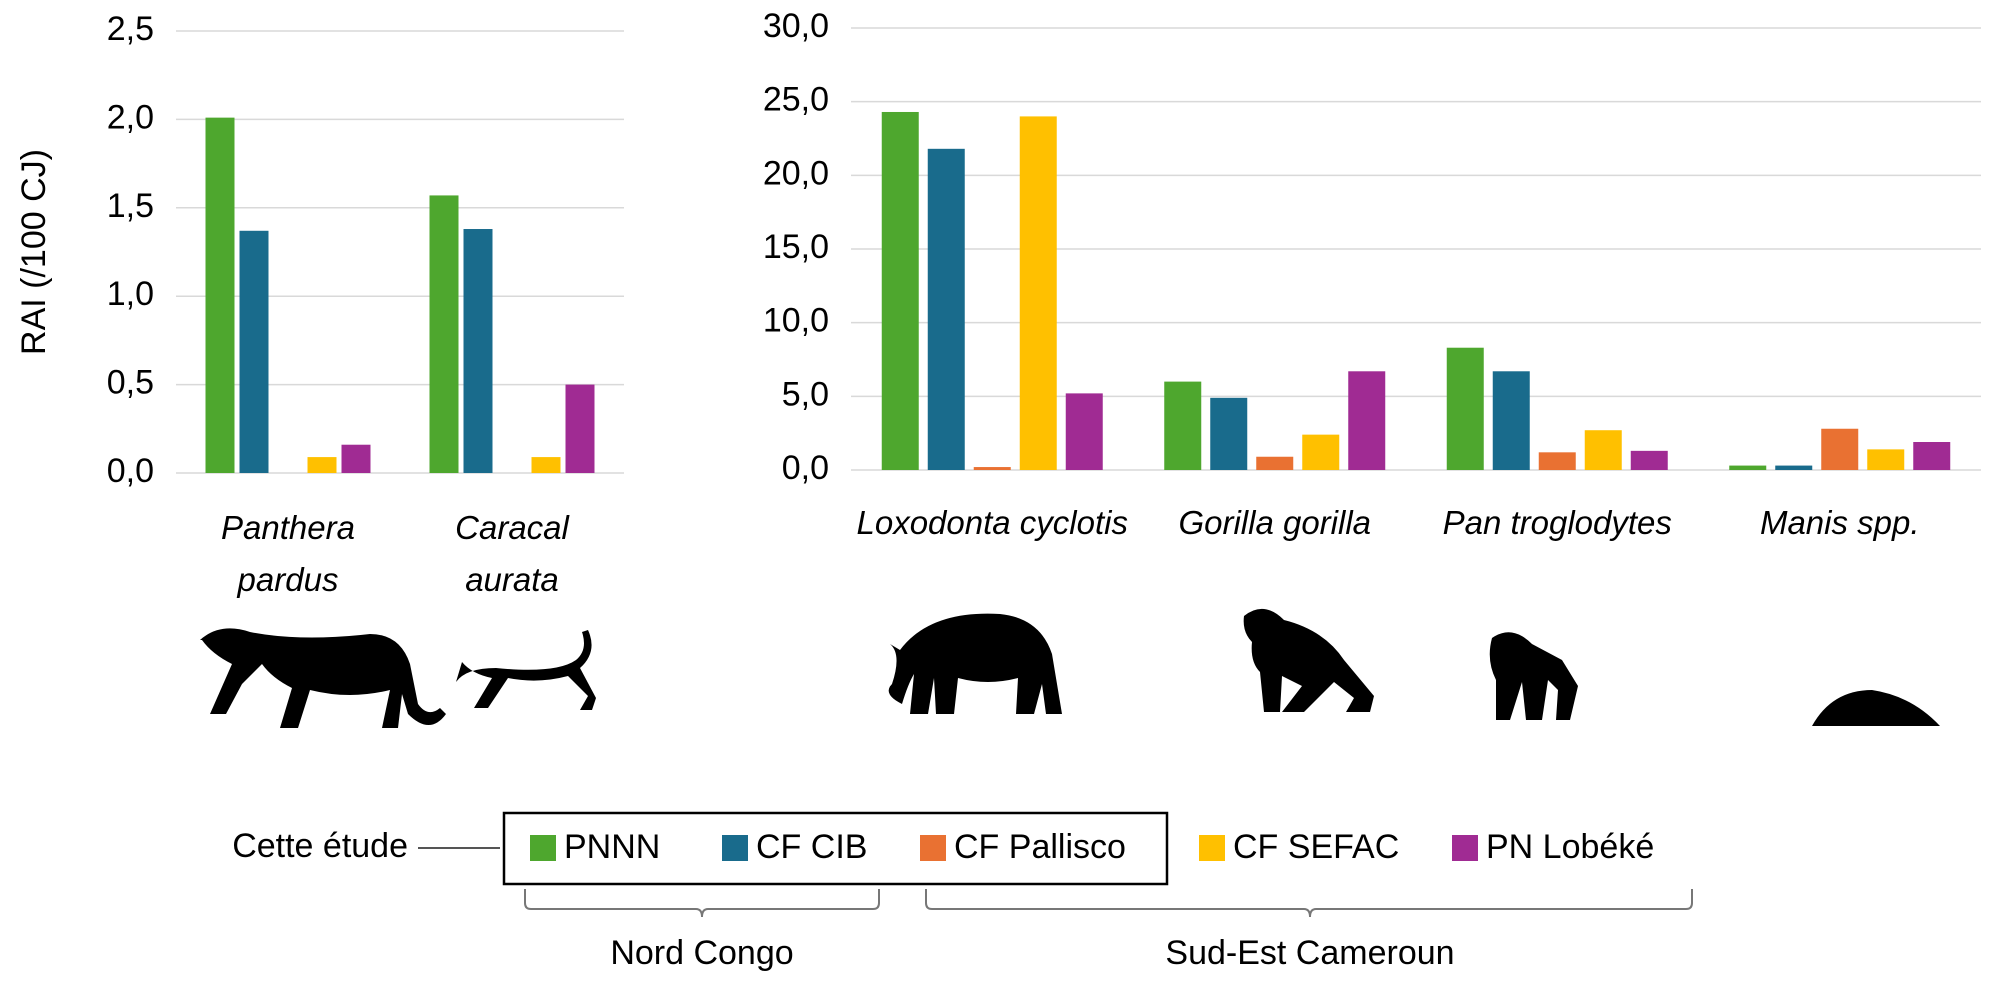 This screenshot has width=1998, height=983. I want to click on x-tick-label: Pan troglodytes, so click(1557, 522).